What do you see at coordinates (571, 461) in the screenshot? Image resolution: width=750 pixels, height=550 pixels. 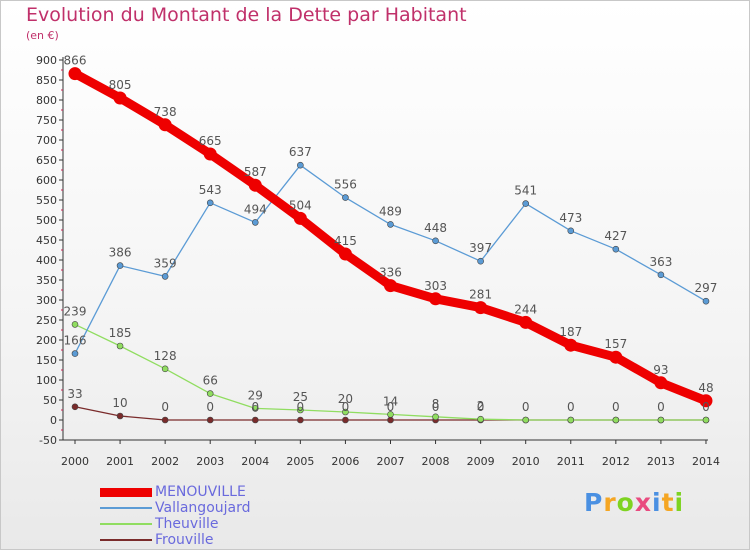 I see `x-tick-label: 2011` at bounding box center [571, 461].